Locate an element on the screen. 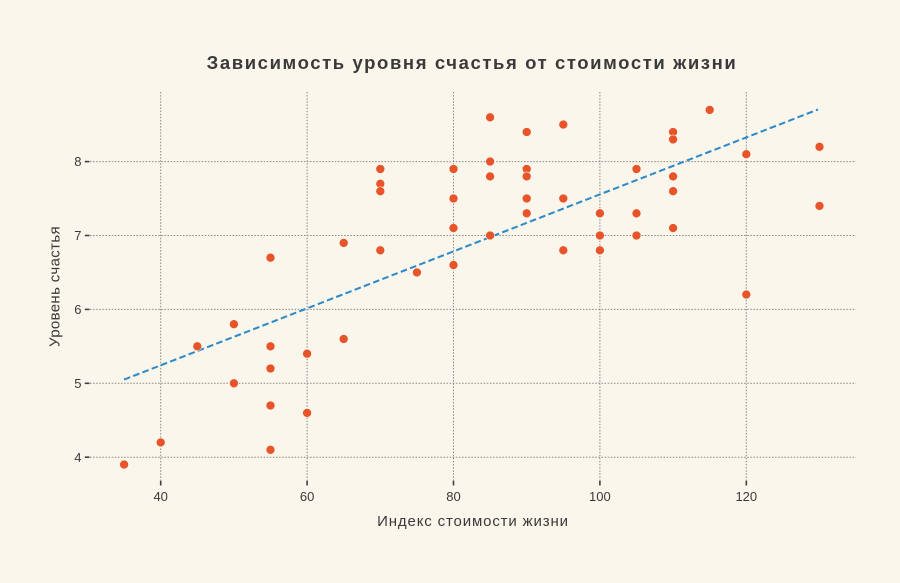  svg-text: 40 is located at coordinates (160, 496).